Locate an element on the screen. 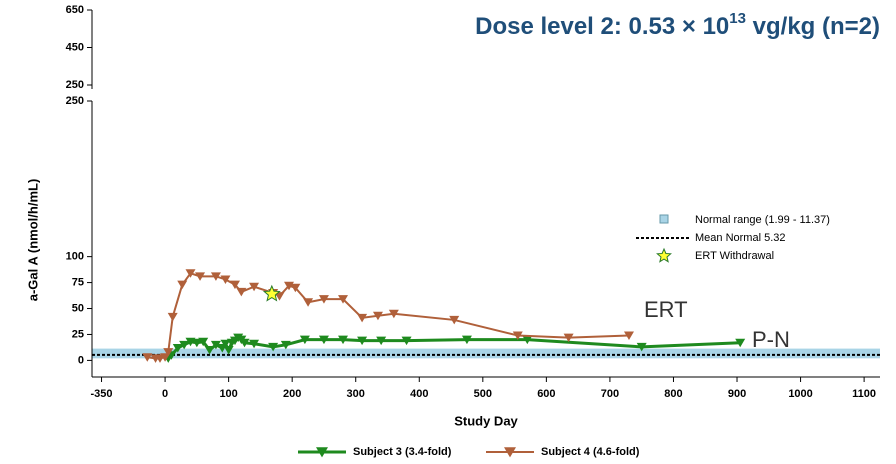  y-tick-label: 100 is located at coordinates (75, 257).